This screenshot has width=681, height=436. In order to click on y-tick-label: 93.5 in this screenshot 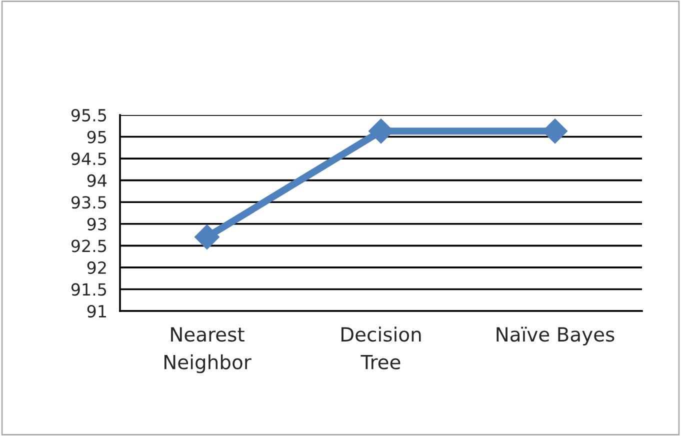, I will do `click(88, 202)`.